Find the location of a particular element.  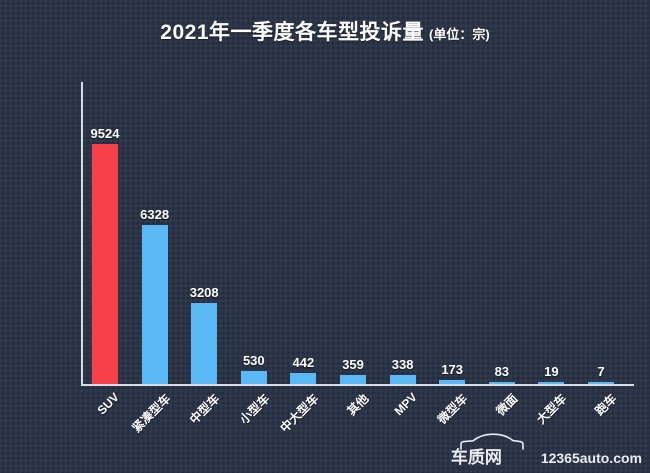

bar-value-label: 19 is located at coordinates (551, 371).